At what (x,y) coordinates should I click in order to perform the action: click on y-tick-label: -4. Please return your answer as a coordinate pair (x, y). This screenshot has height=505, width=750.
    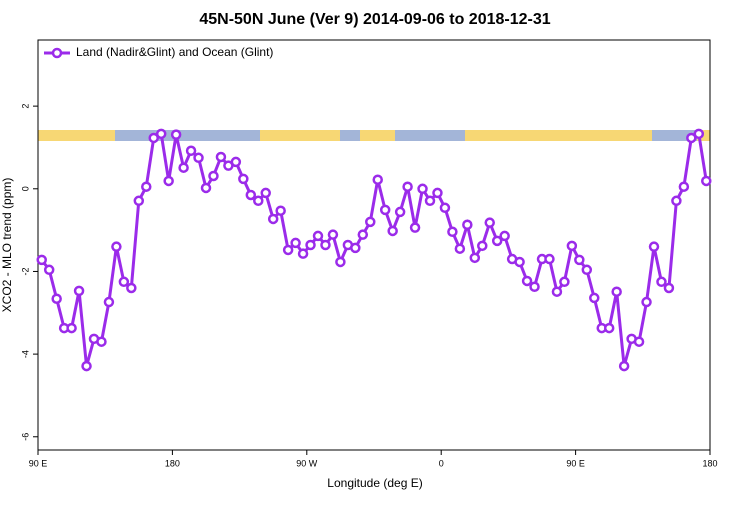
    Looking at the image, I should click on (25, 354).